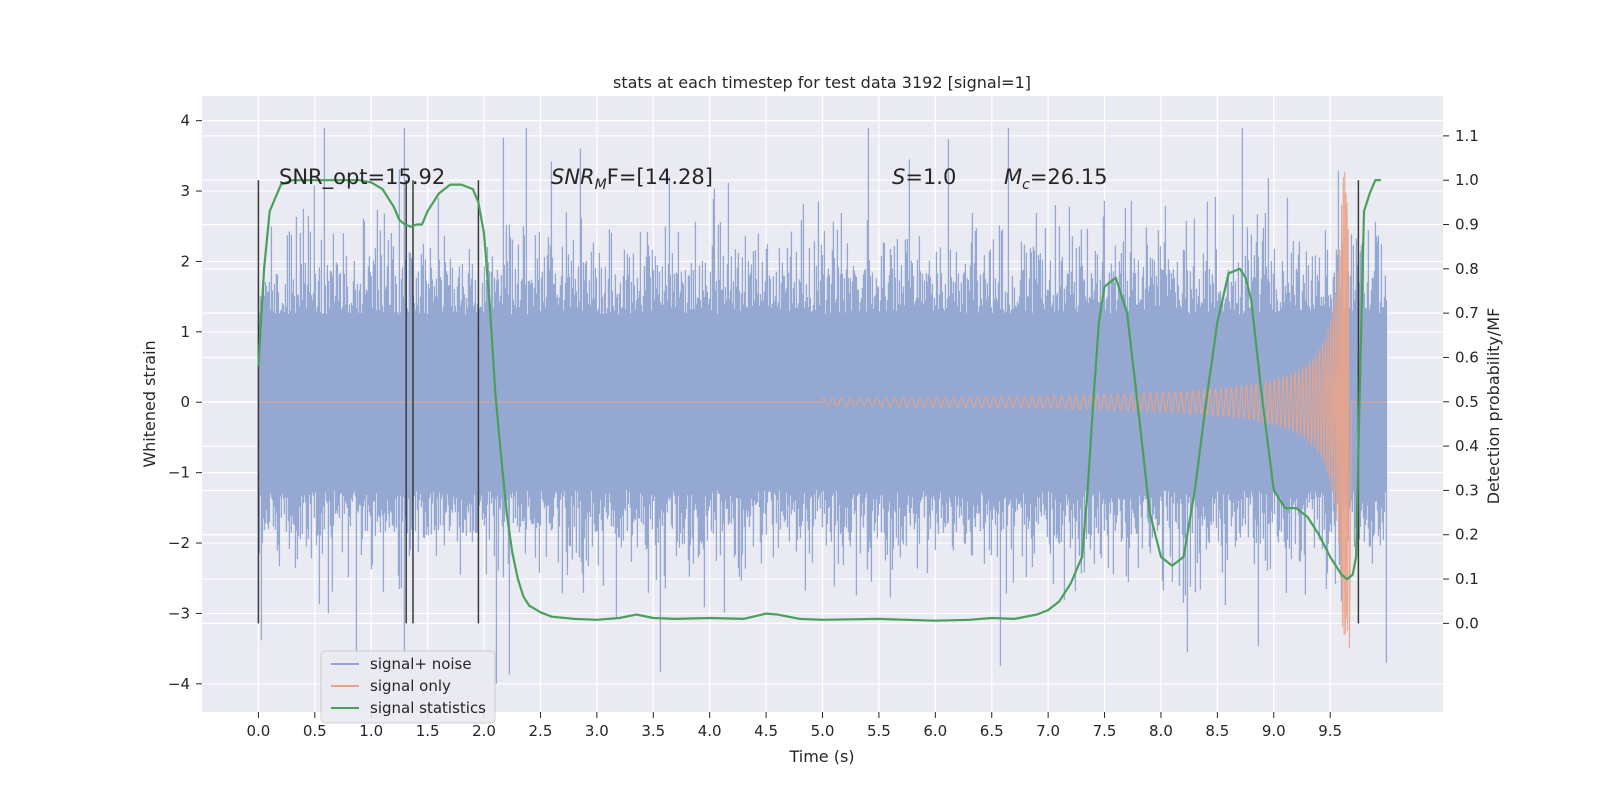 This screenshot has width=1600, height=800. What do you see at coordinates (362, 177) in the screenshot?
I see `annotation-snr-opt: SNR_opt=15.92` at bounding box center [362, 177].